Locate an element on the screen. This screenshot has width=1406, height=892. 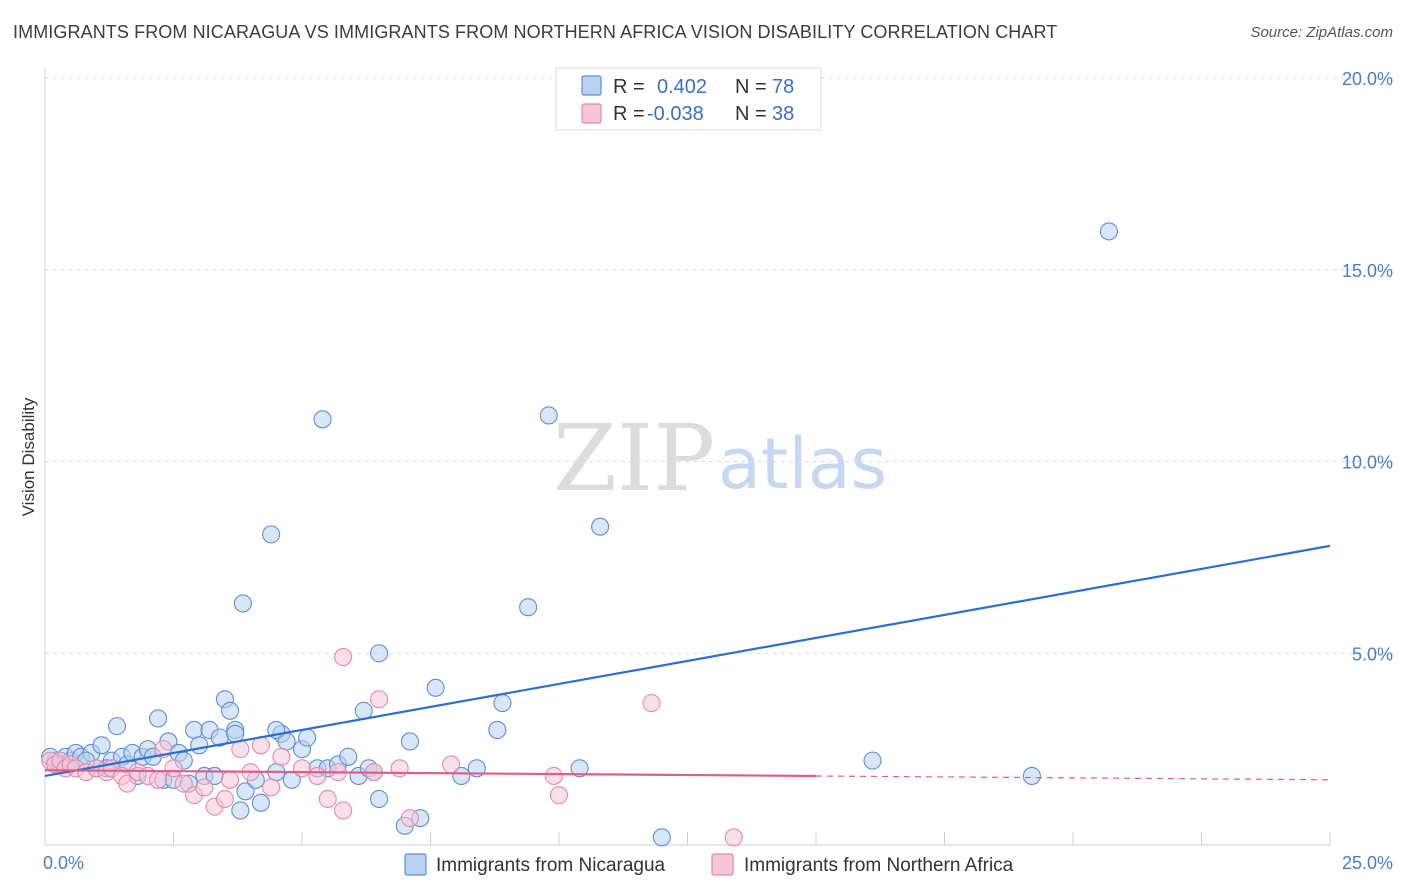
watermark-atlas: atlas is located at coordinates (802, 464).